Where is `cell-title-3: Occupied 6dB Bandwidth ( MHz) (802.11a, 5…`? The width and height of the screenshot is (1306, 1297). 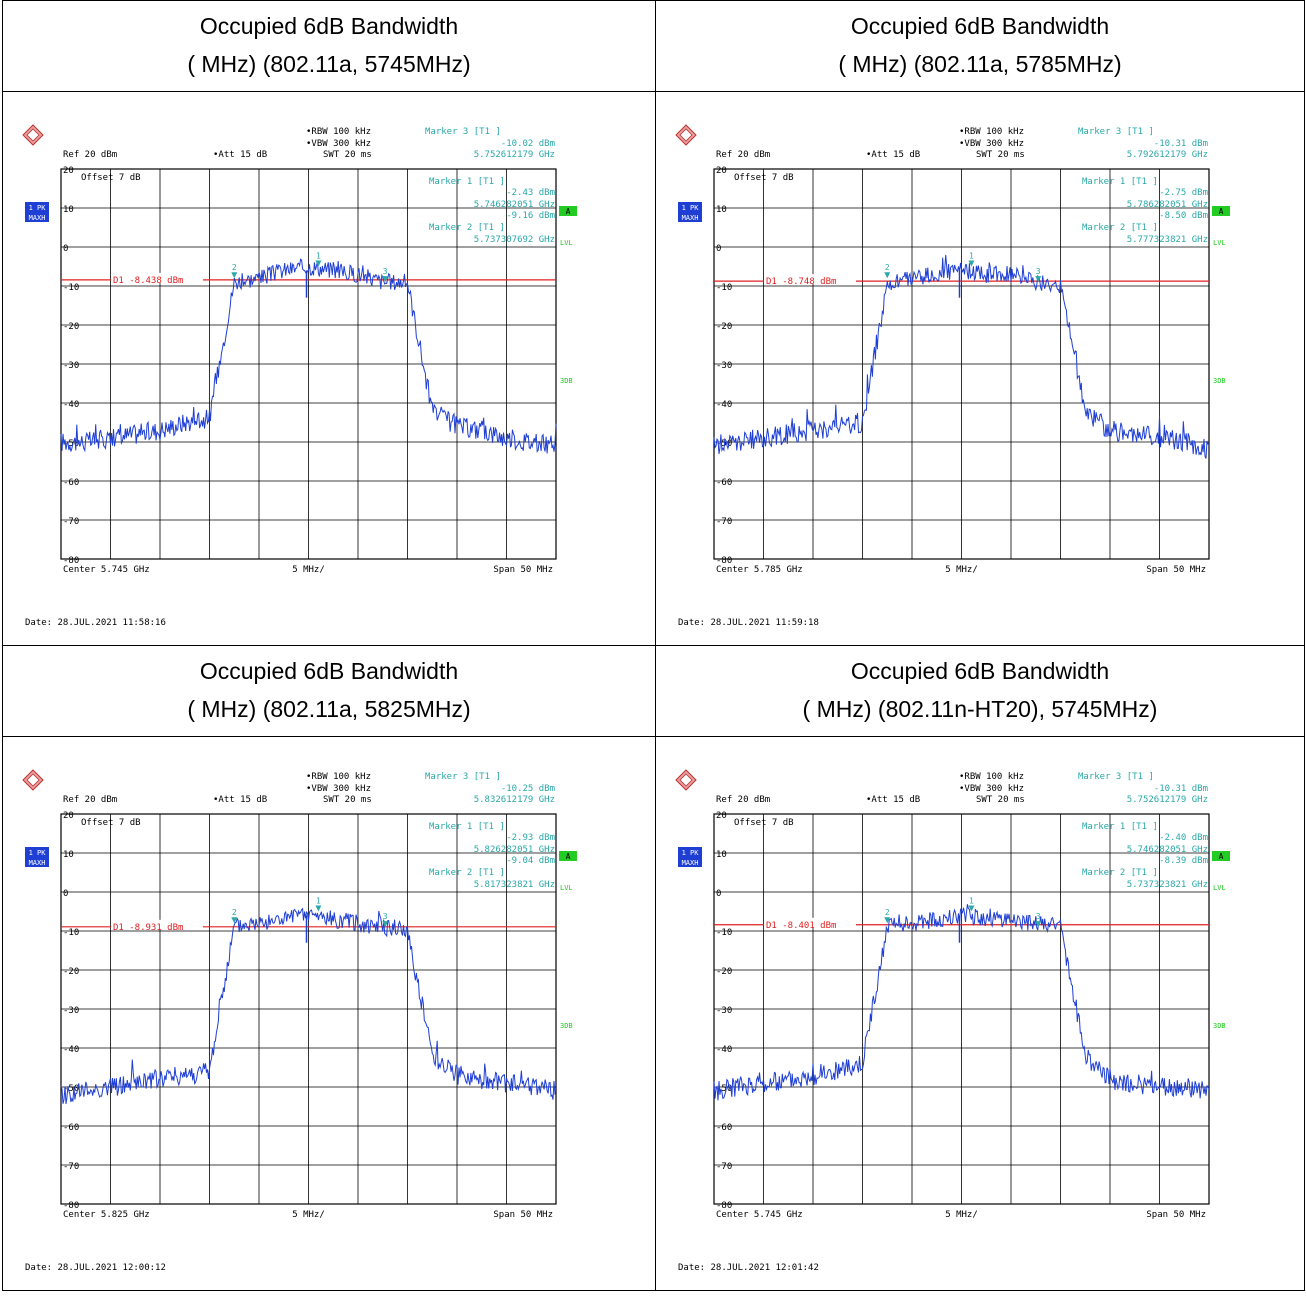
cell-title-3: Occupied 6dB Bandwidth ( MHz) (802.11a, 5… is located at coordinates (329, 691).